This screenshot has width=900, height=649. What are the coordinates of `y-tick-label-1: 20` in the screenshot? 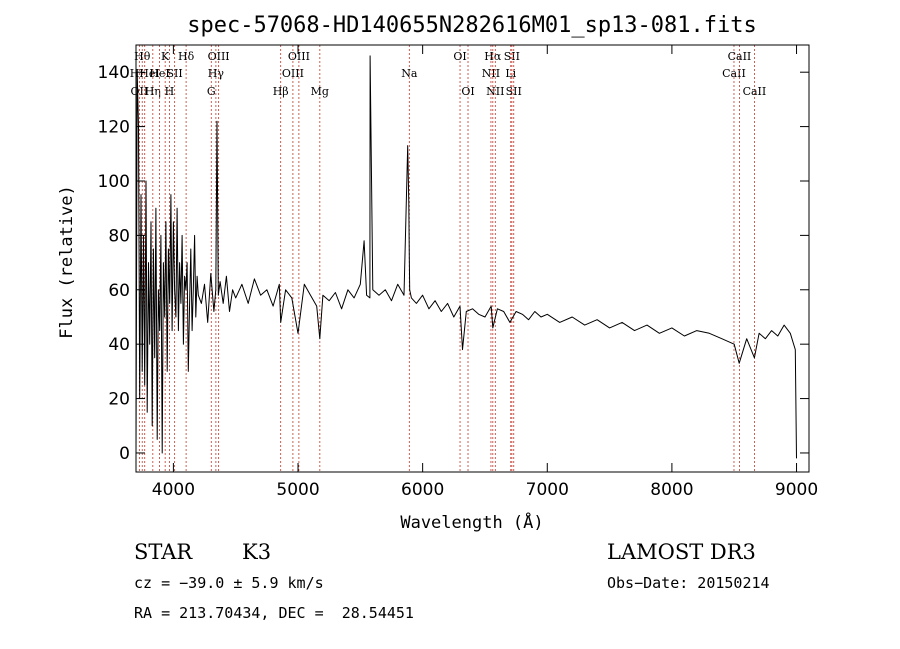 It's located at (119, 400).